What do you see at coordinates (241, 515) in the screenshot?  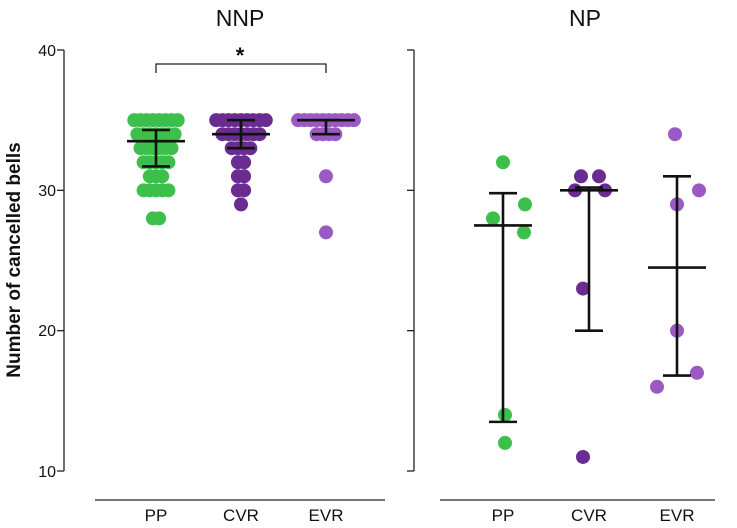 I see `x-label-nnp-cvr: CVR` at bounding box center [241, 515].